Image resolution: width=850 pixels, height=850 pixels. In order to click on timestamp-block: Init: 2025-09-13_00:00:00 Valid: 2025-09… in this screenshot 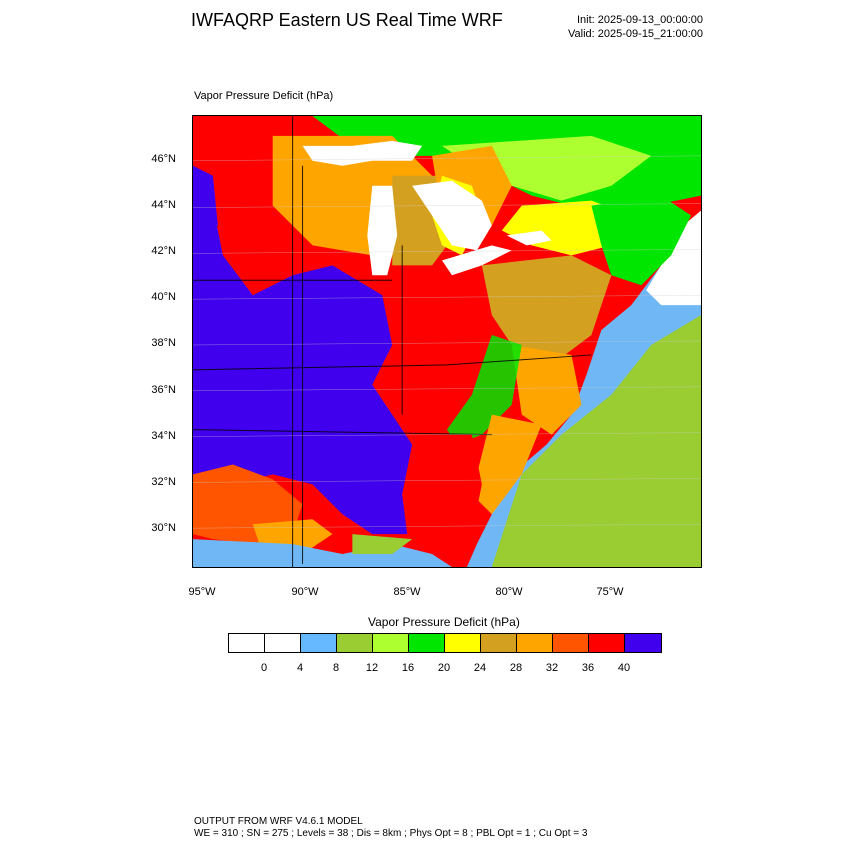, I will do `click(635, 27)`.